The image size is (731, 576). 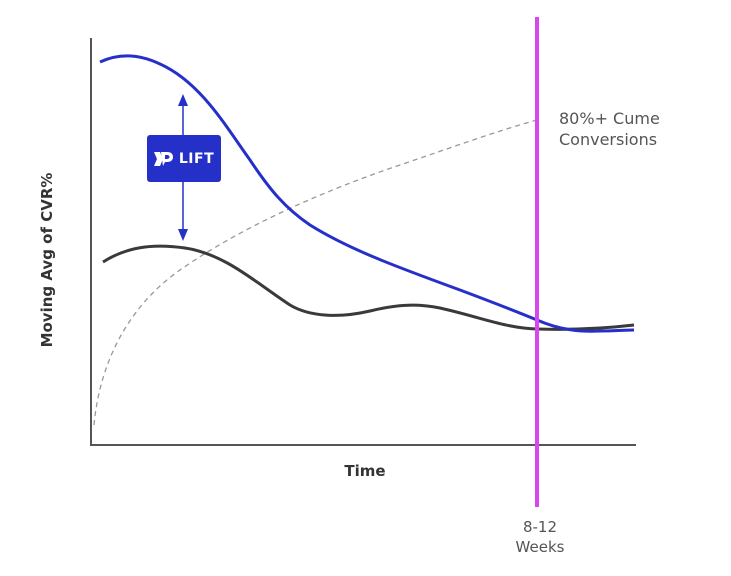 What do you see at coordinates (163, 158) in the screenshot?
I see `p-logo-icon` at bounding box center [163, 158].